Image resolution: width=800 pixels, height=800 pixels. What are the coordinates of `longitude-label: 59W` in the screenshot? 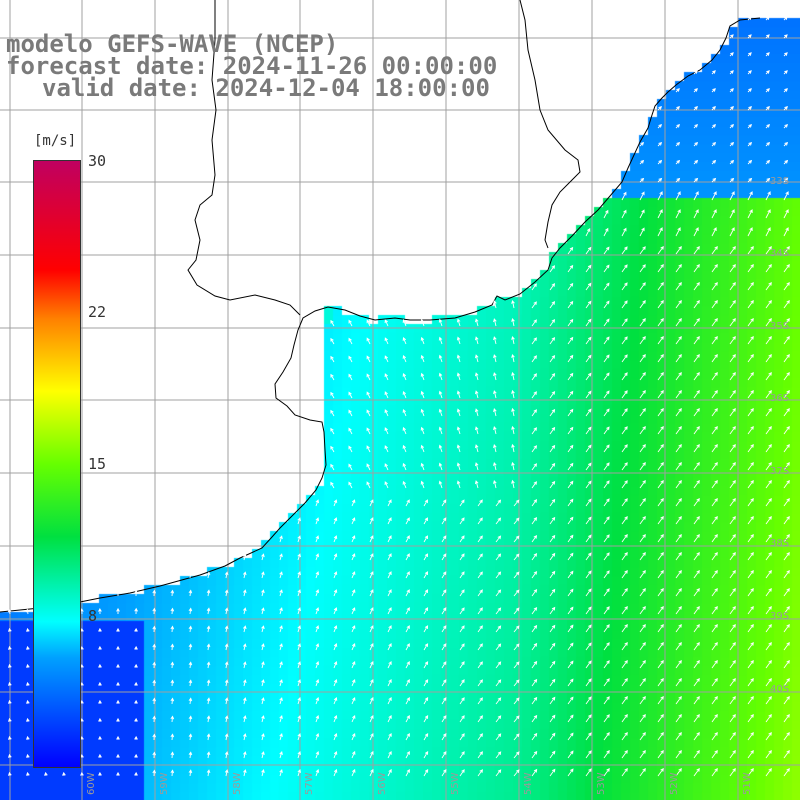 It's located at (164, 783).